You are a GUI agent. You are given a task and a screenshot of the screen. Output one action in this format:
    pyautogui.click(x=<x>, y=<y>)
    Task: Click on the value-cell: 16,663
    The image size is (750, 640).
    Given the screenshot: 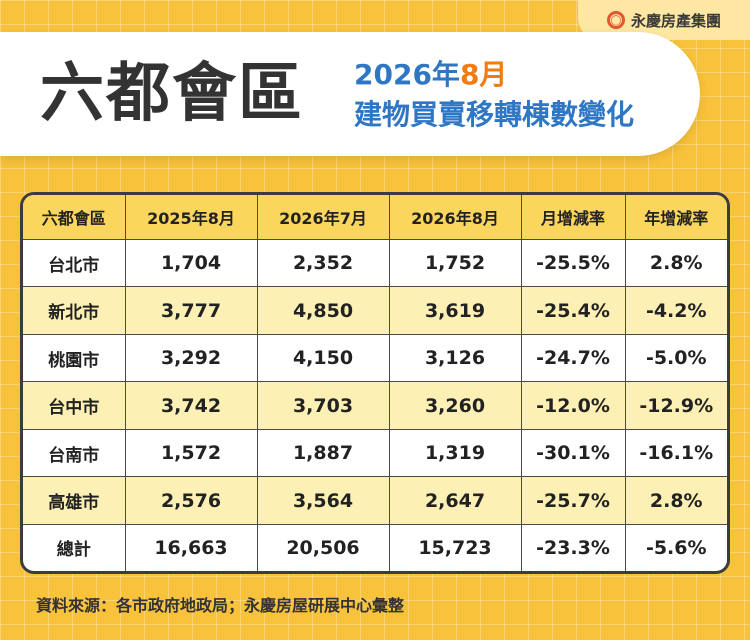 What is the action you would take?
    pyautogui.click(x=191, y=547)
    